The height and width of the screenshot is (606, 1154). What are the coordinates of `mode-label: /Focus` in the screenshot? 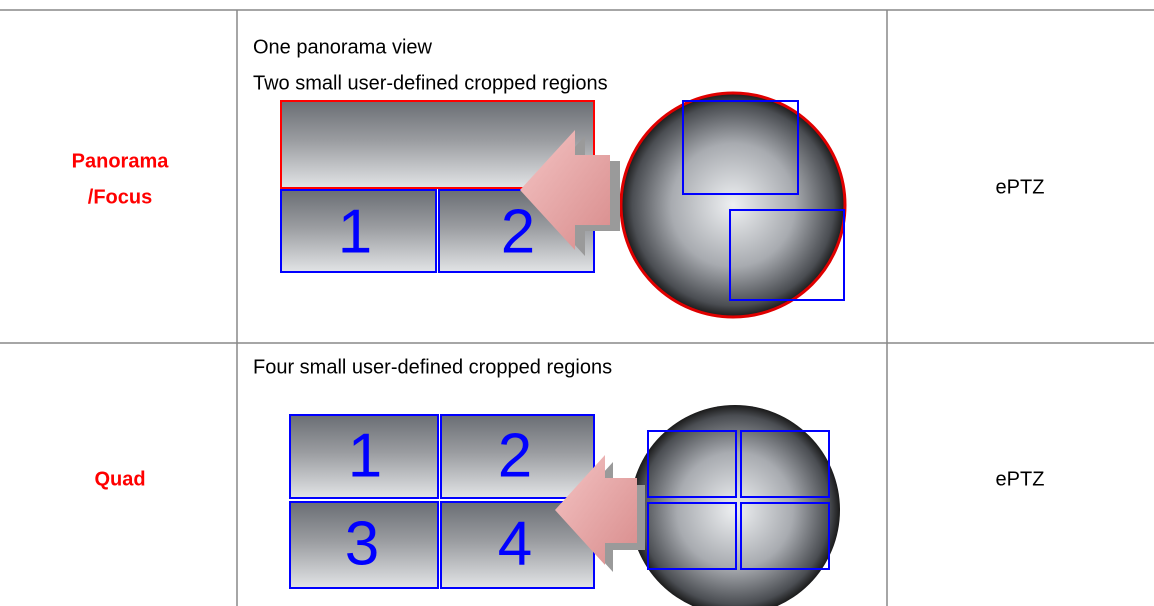 It's located at (120, 197).